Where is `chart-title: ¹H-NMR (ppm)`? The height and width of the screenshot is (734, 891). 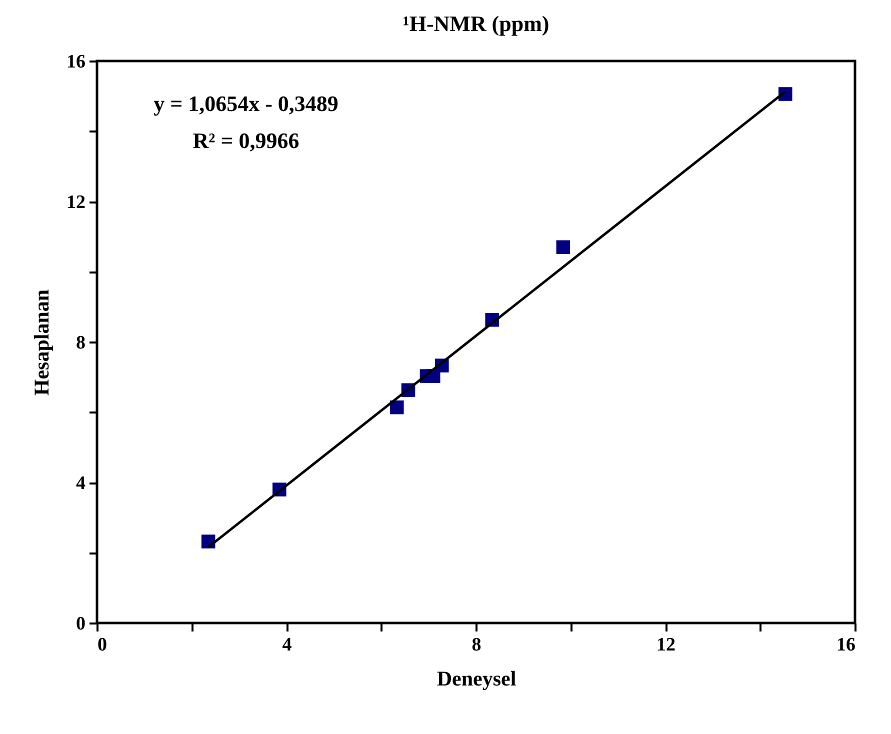 chart-title: ¹H-NMR (ppm) is located at coordinates (476, 23).